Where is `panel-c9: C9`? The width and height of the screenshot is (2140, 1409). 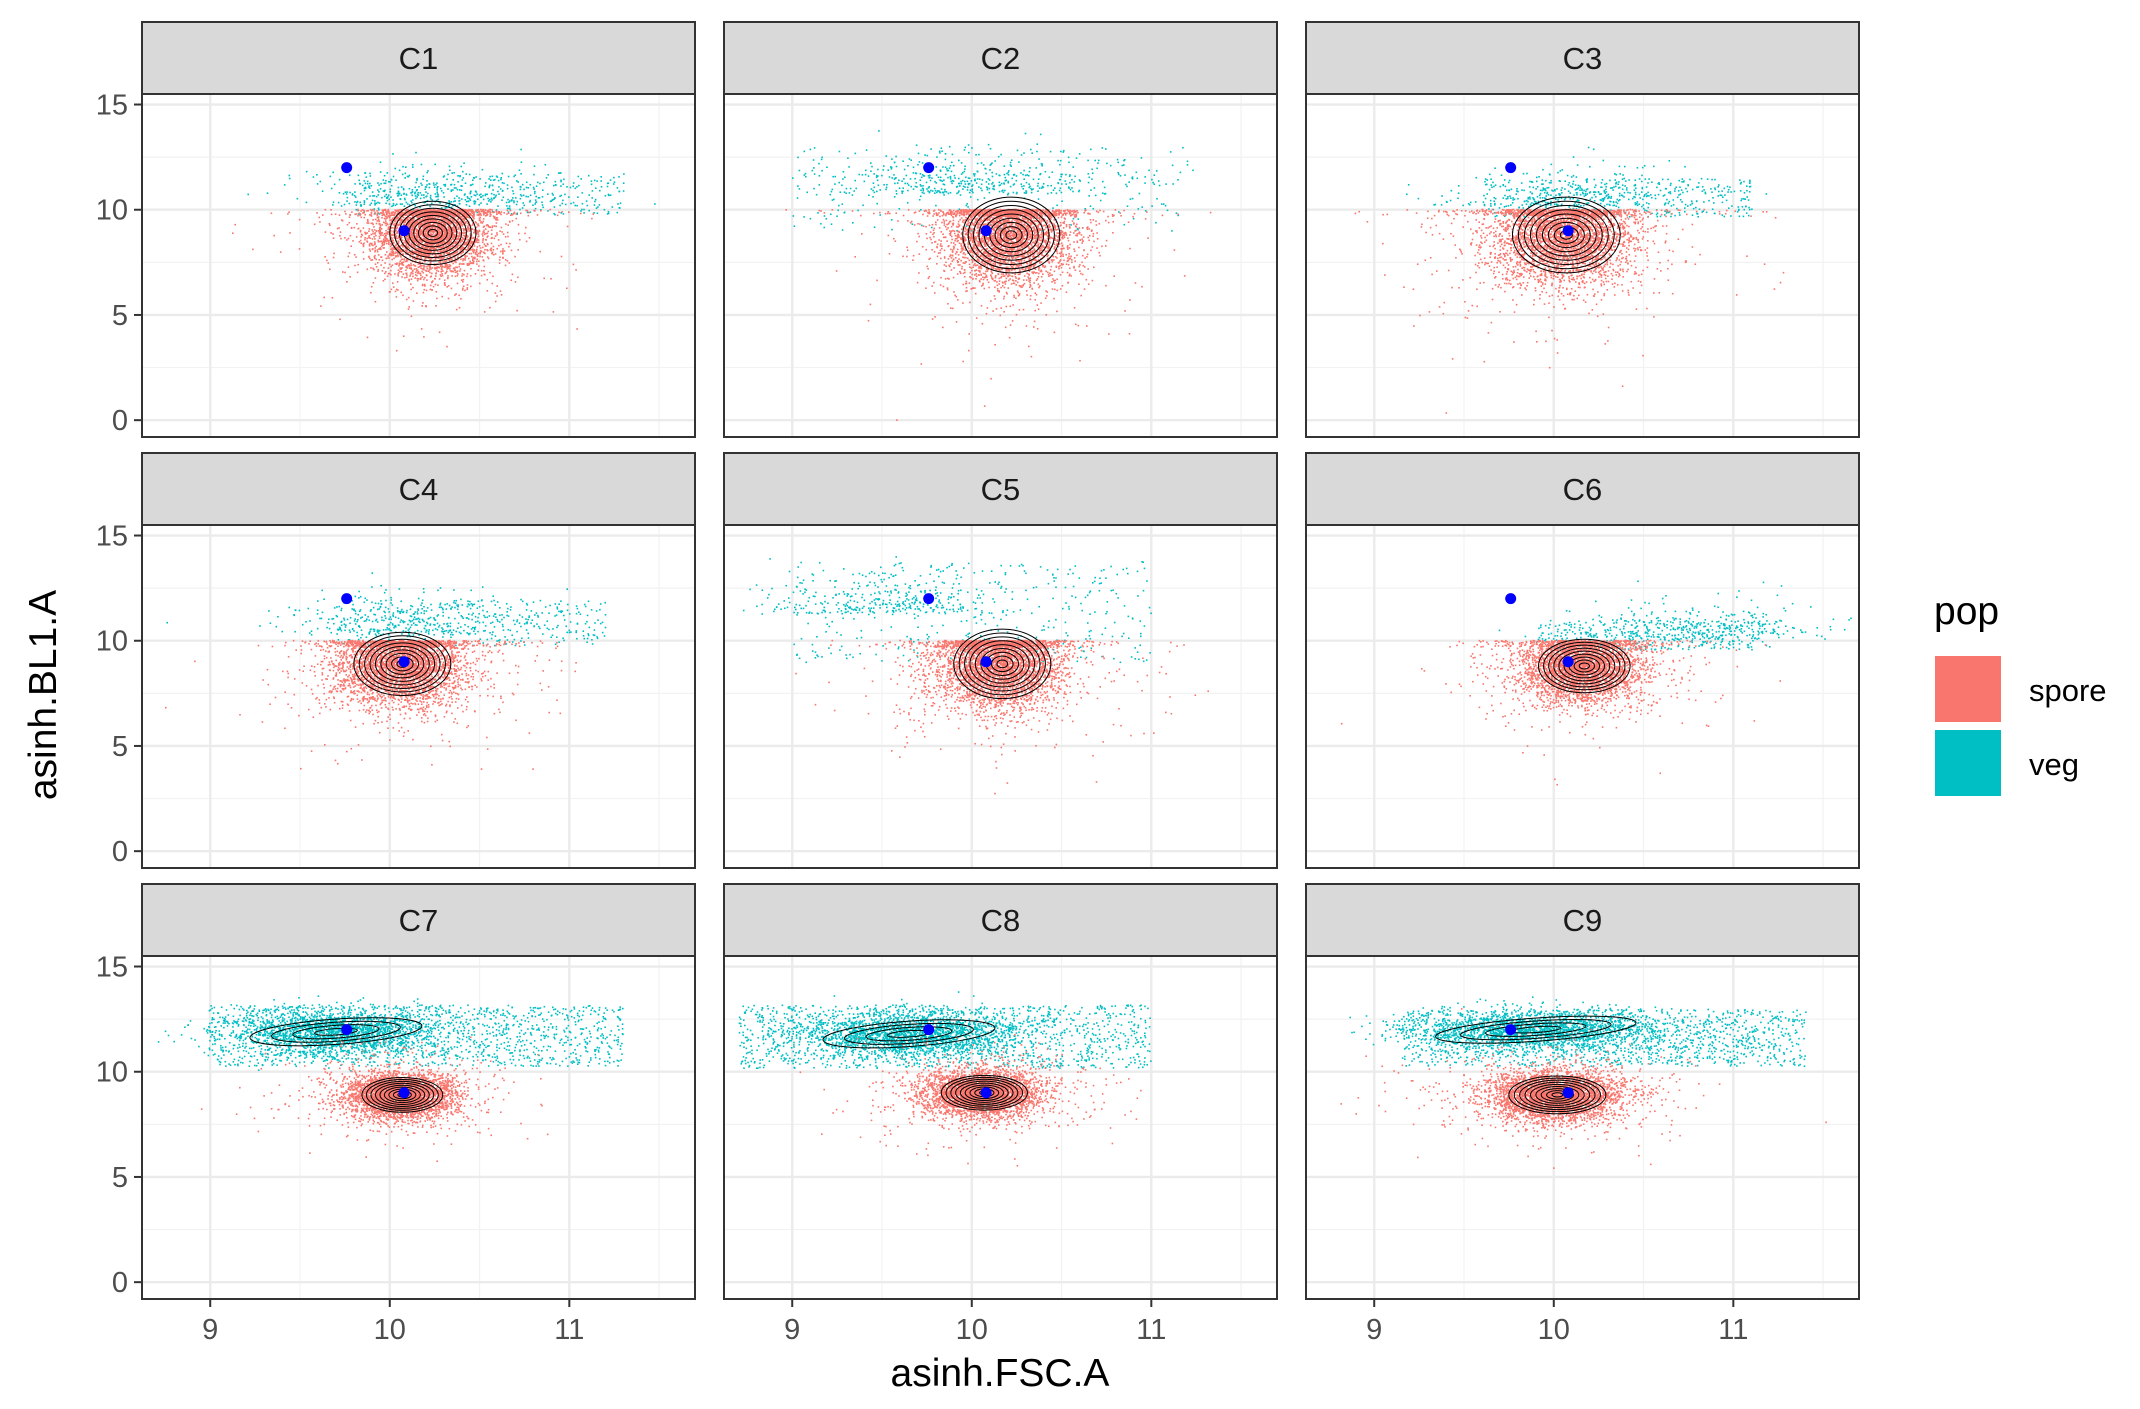 panel-c9: C9 is located at coordinates (1582, 1091).